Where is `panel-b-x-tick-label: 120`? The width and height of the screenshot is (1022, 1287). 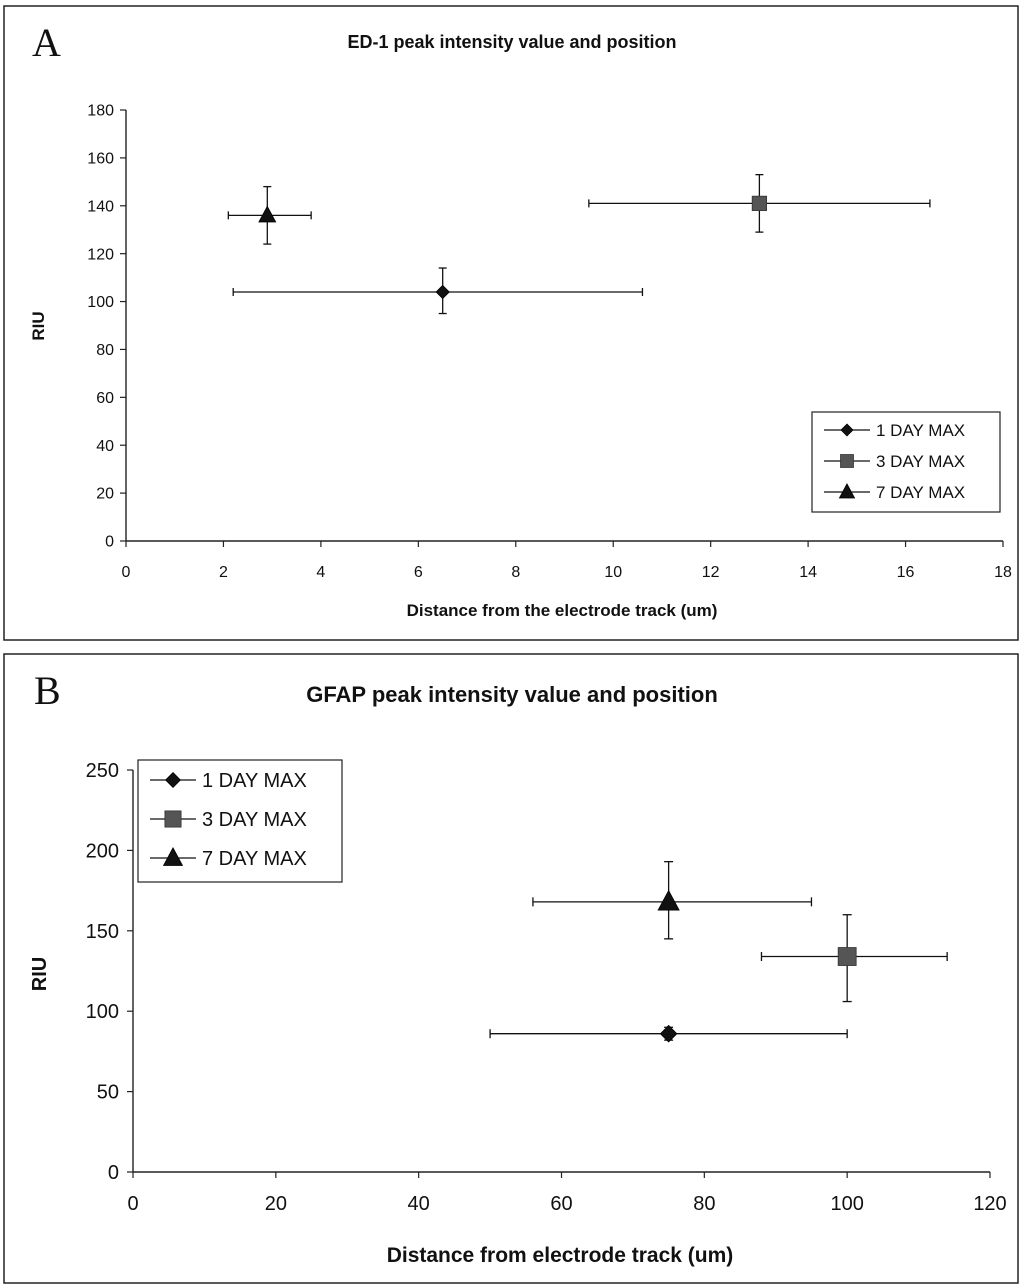 panel-b-x-tick-label: 120 is located at coordinates (989, 1204).